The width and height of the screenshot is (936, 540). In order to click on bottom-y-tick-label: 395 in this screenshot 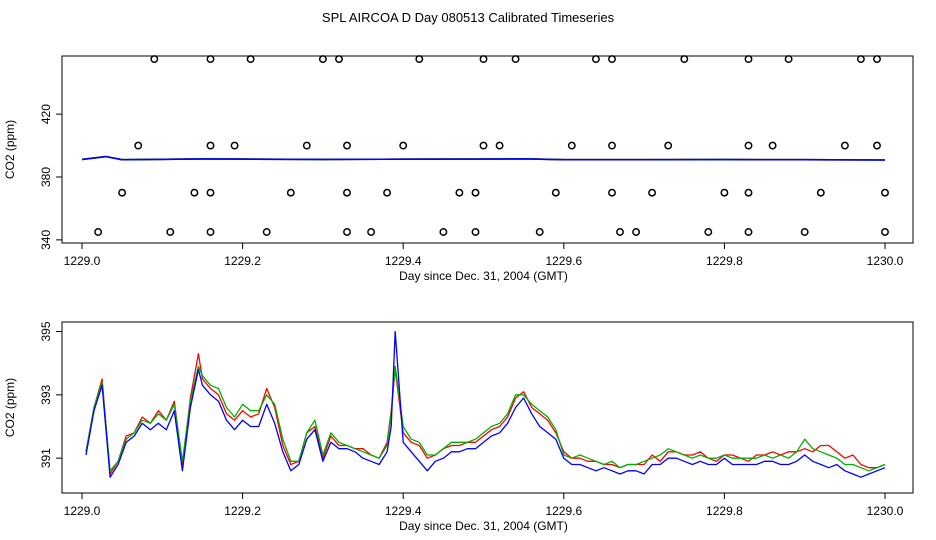, I will do `click(46, 331)`.